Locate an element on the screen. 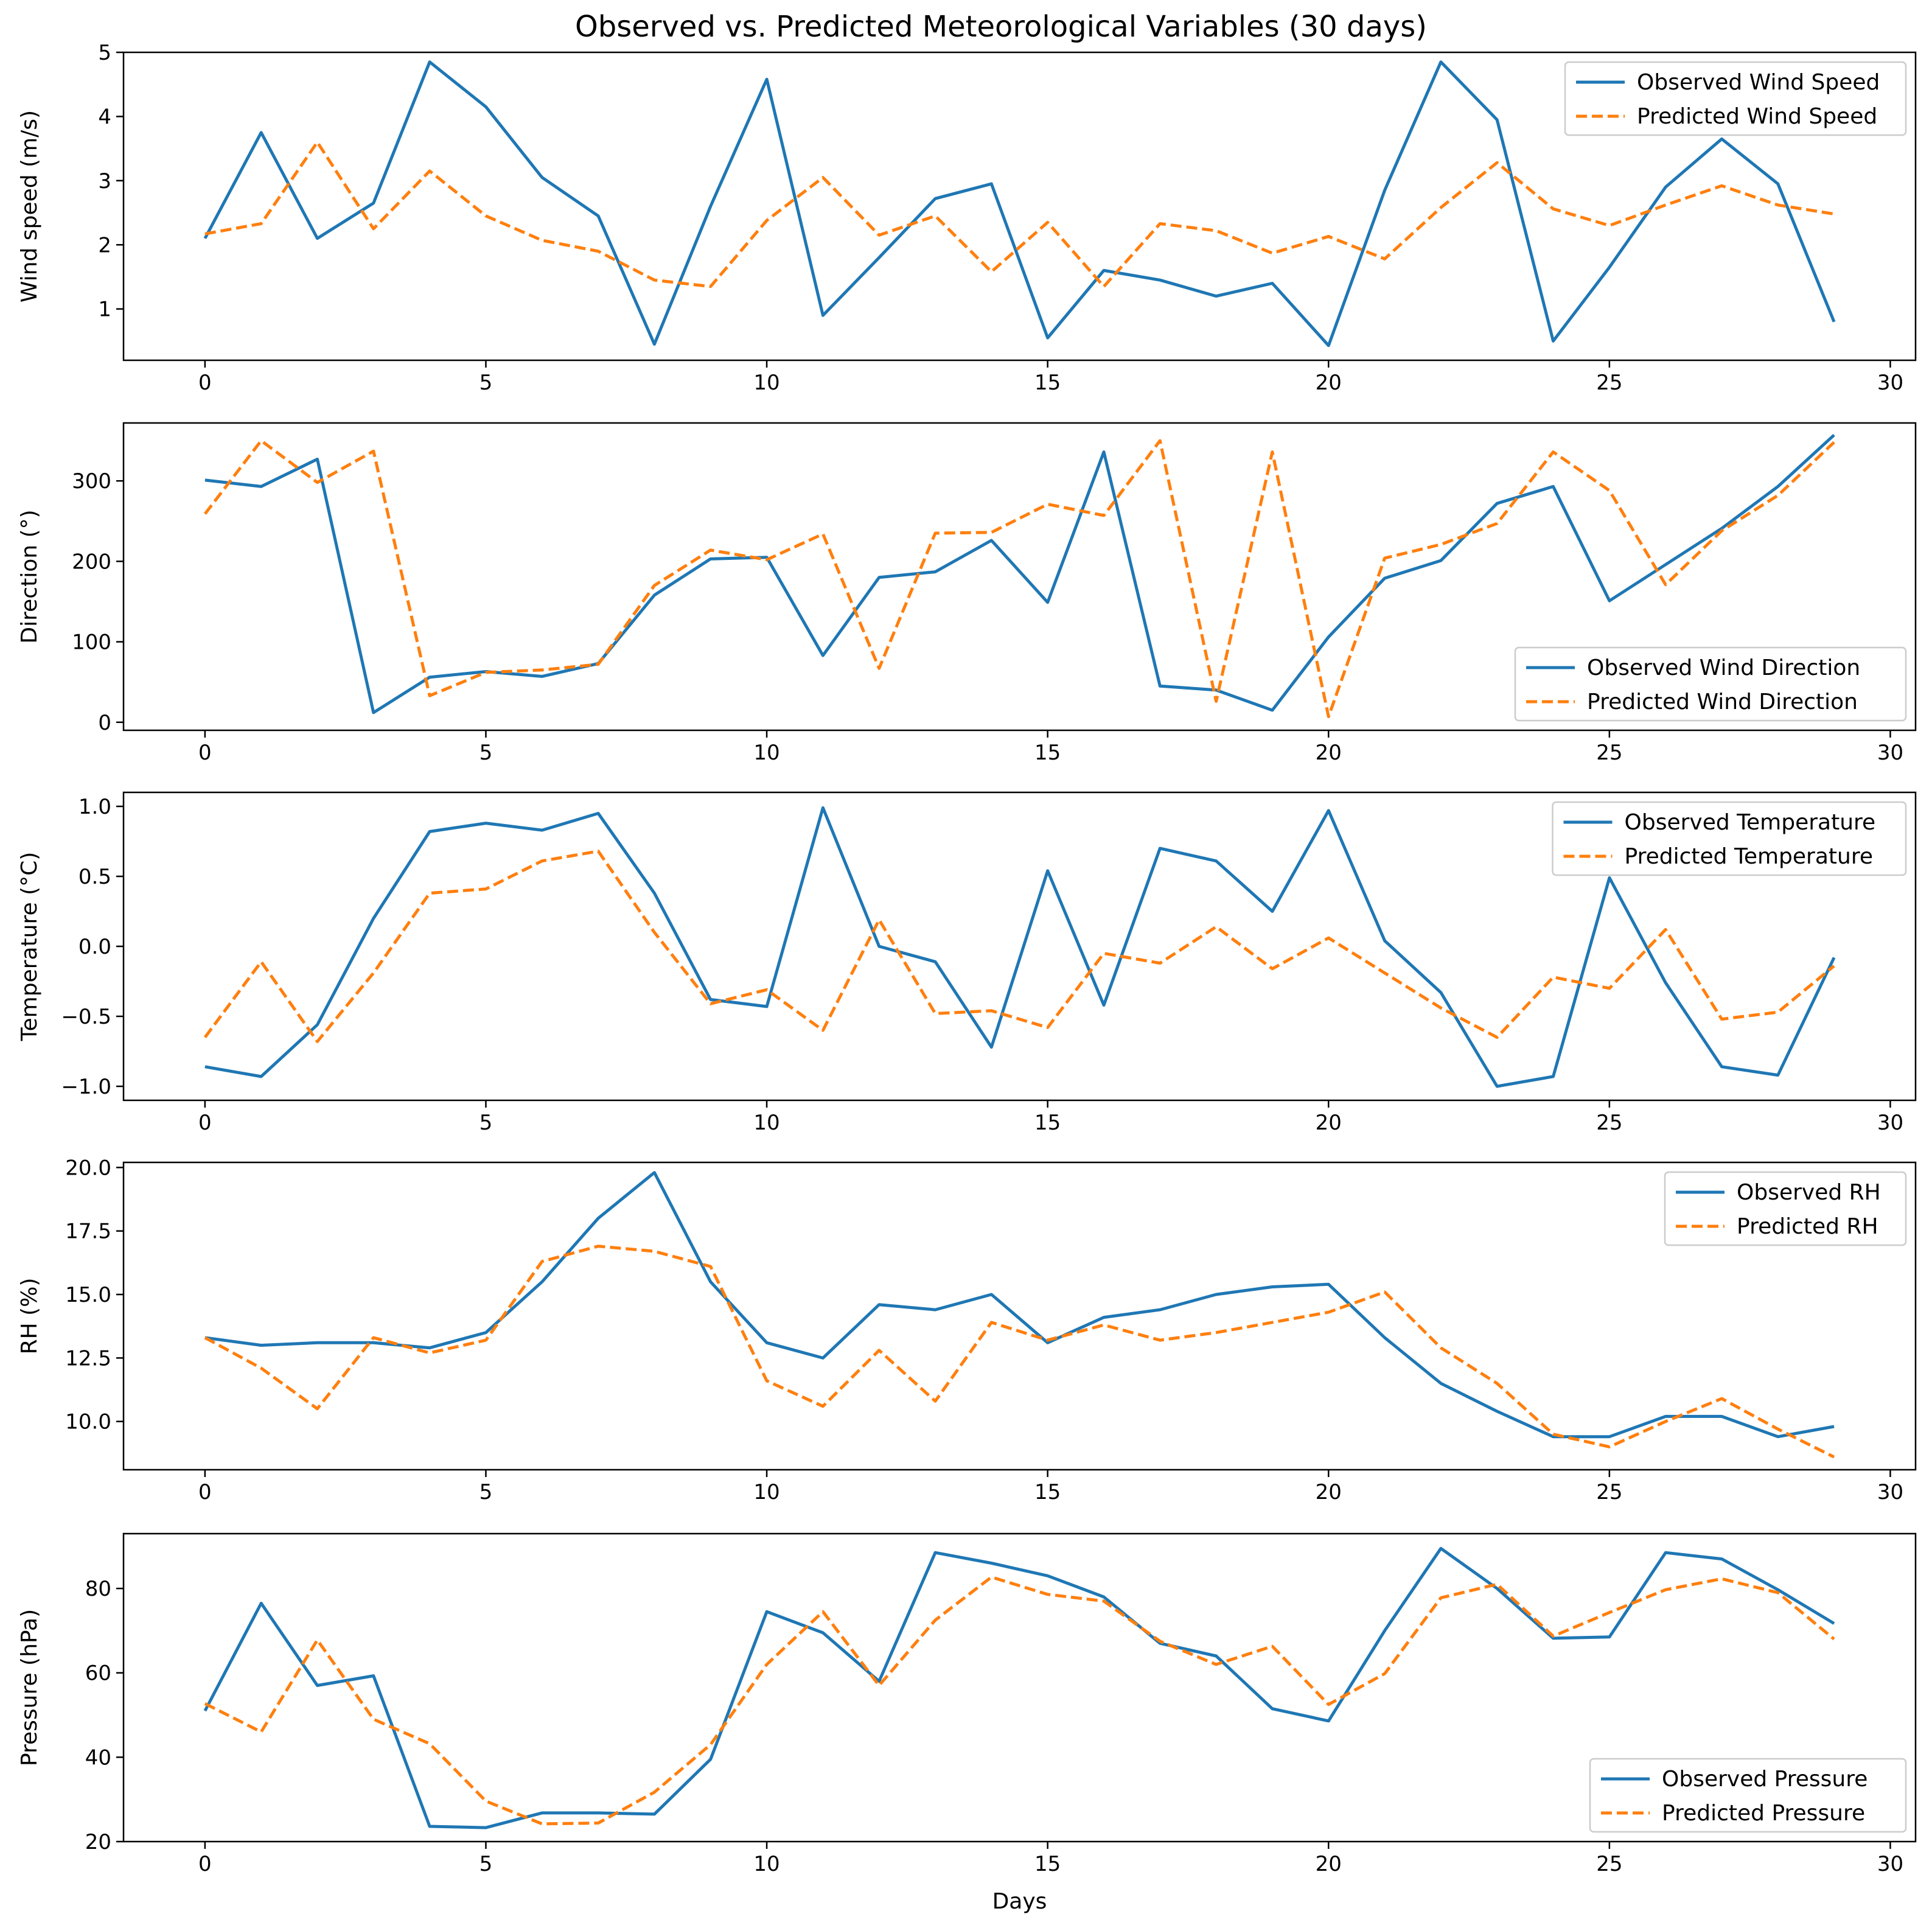 This screenshot has height=1928, width=1932. legend-label: Predicted Wind Direction is located at coordinates (1722, 702).